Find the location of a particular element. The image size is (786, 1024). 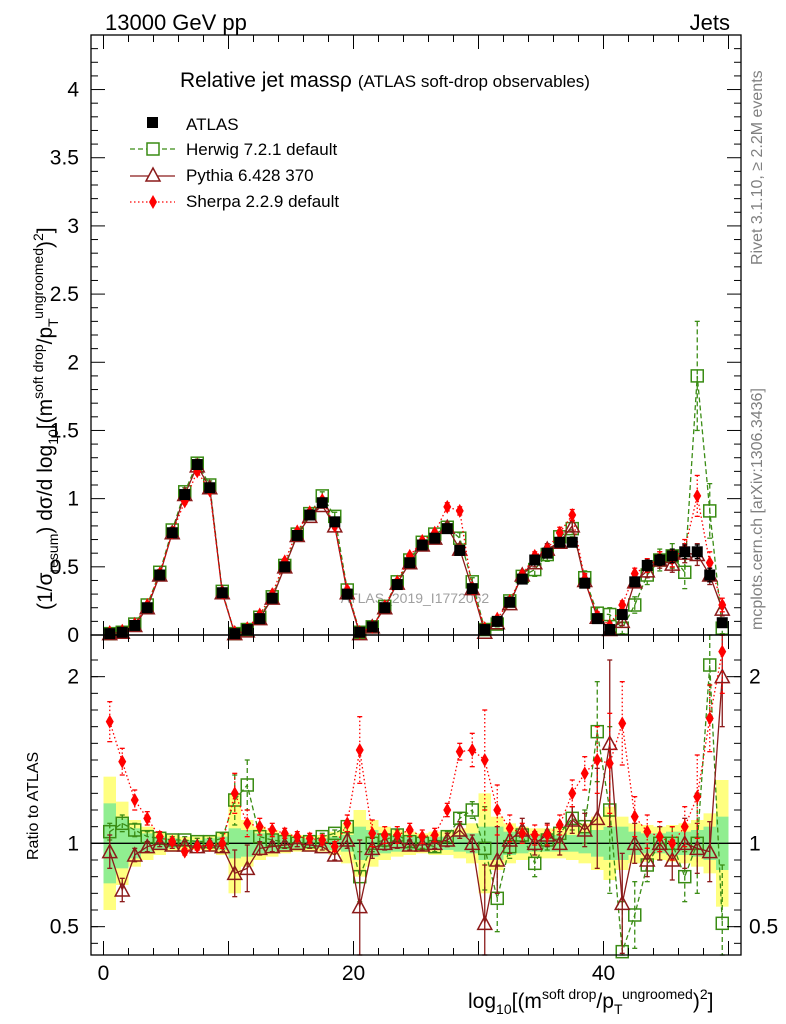

main-y-tick-label: 0.5 is located at coordinates (64, 567).